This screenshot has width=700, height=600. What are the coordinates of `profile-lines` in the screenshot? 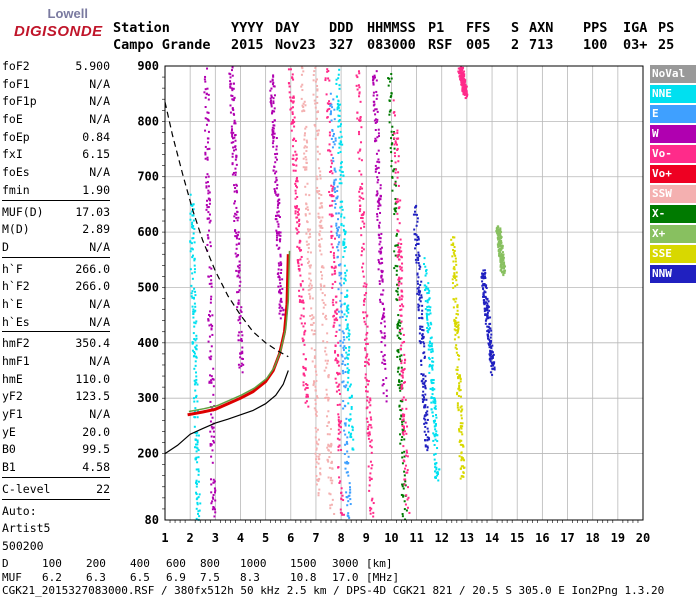 It's located at (227, 278).